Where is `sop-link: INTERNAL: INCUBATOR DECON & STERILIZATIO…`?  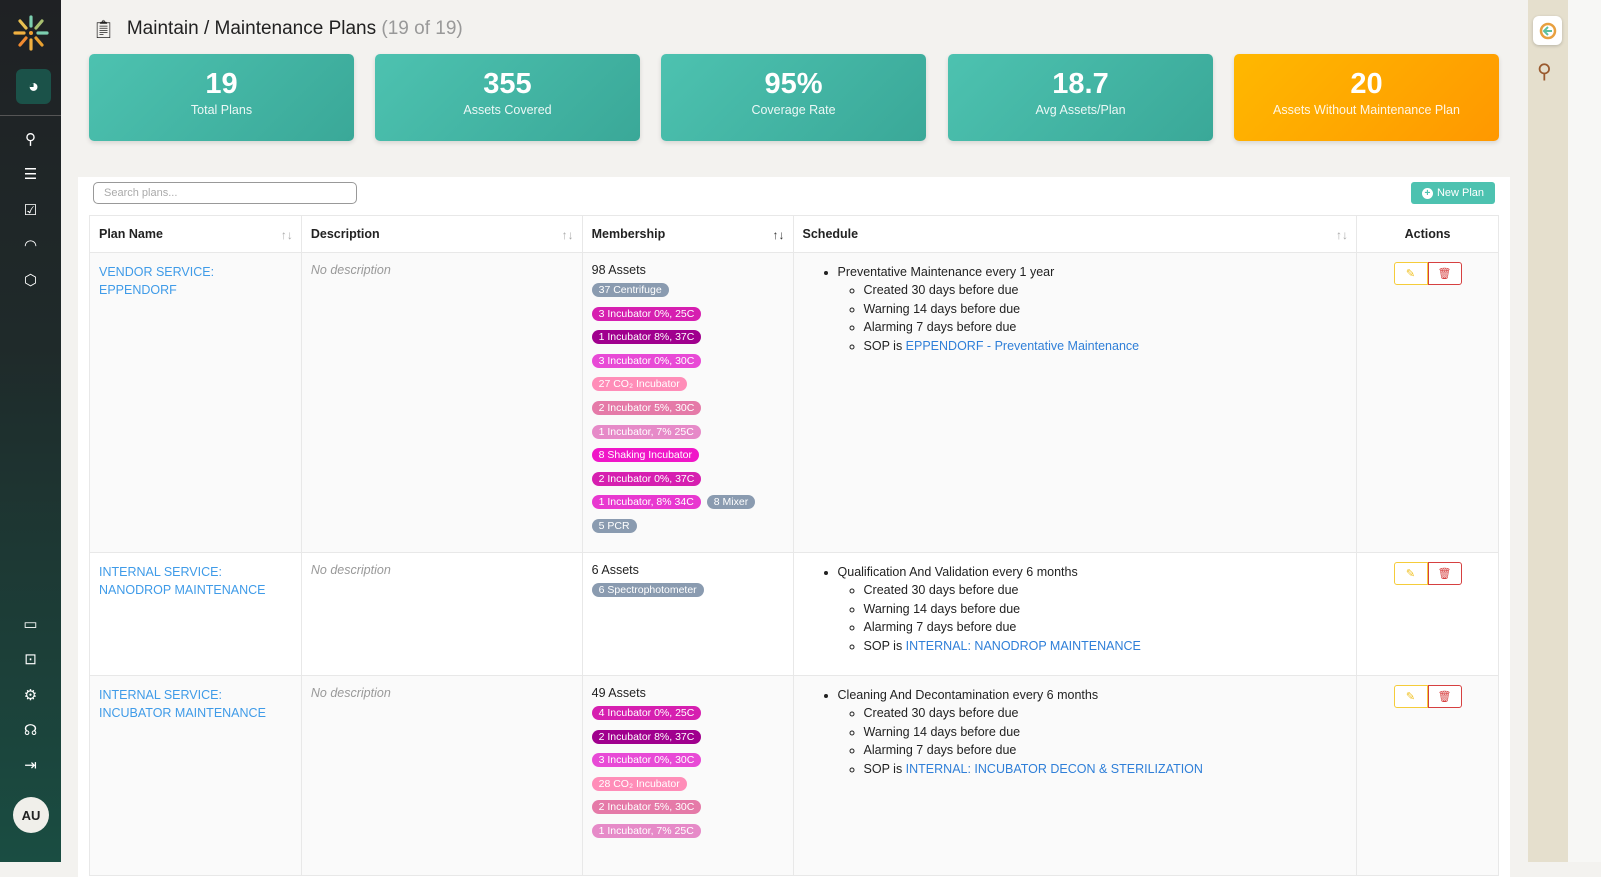 sop-link: INTERNAL: INCUBATOR DECON & STERILIZATIO… is located at coordinates (1054, 768).